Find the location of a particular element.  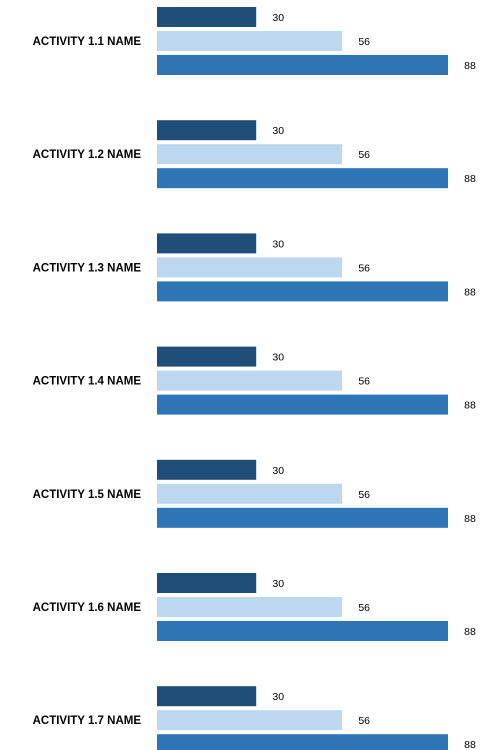

category-label: ACTIVITY 1.3 NAME is located at coordinates (87, 268).